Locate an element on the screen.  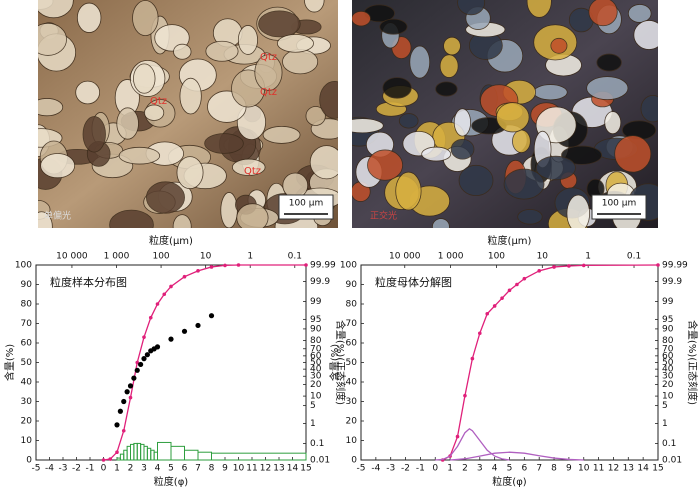
x2-tick-label: 100 is located at coordinates (496, 257).